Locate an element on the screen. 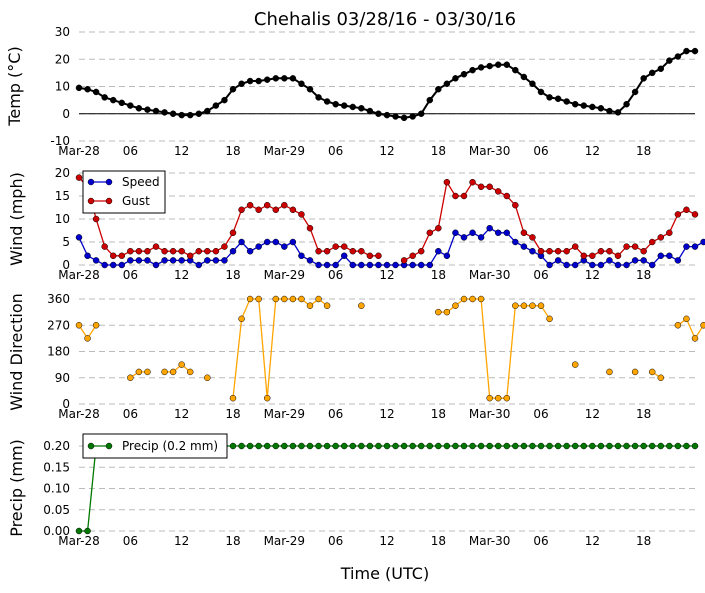 This screenshot has height=593, width=705. legend-marker is located at coordinates (91, 446).